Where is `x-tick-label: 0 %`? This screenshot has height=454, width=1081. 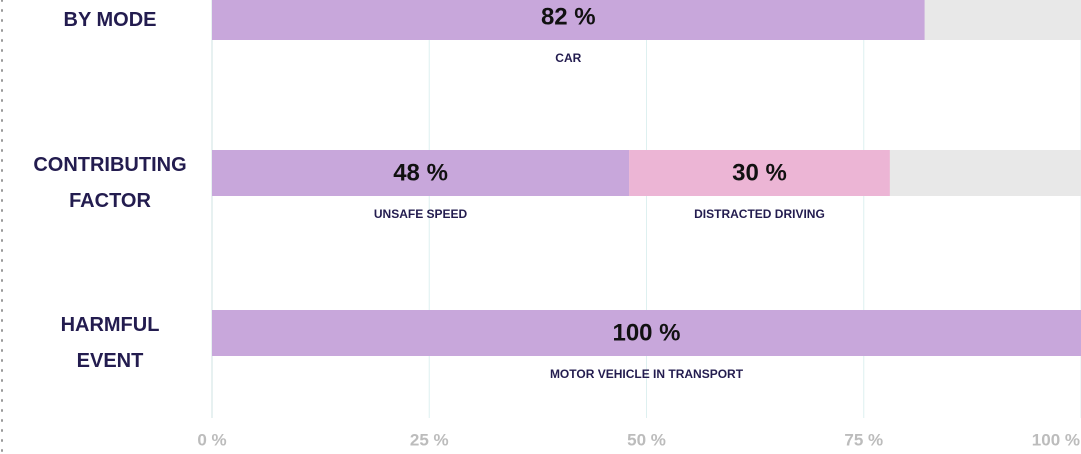 x-tick-label: 0 % is located at coordinates (211, 439).